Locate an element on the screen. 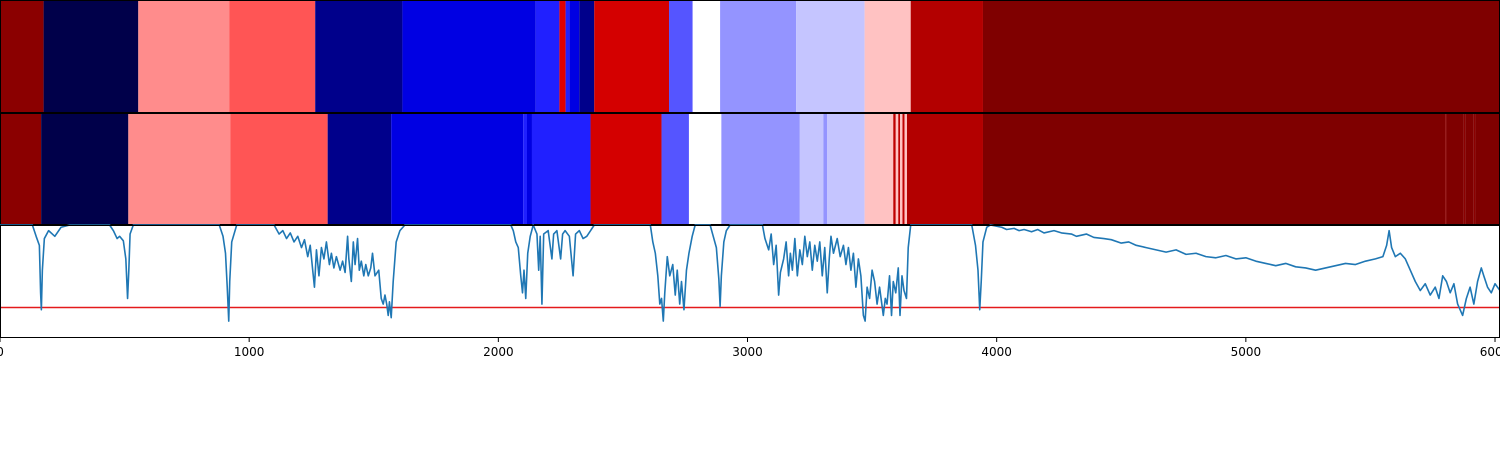 The height and width of the screenshot is (450, 1500). x-tick-label: 6000 is located at coordinates (1490, 352).